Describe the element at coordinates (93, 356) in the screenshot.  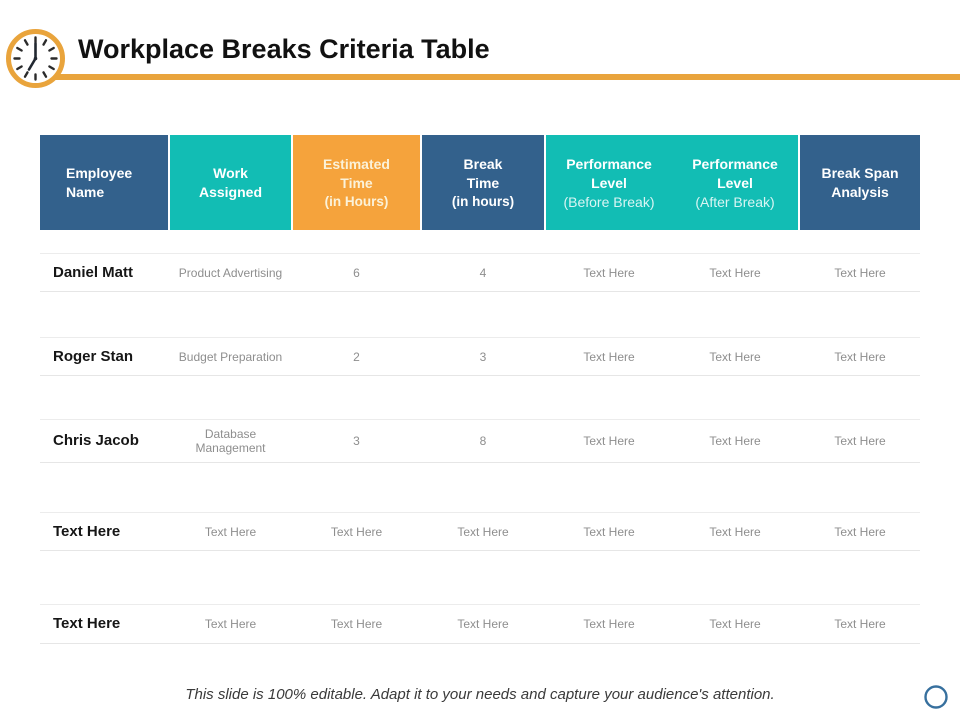
I see `cell-text: Roger Stan` at that location.